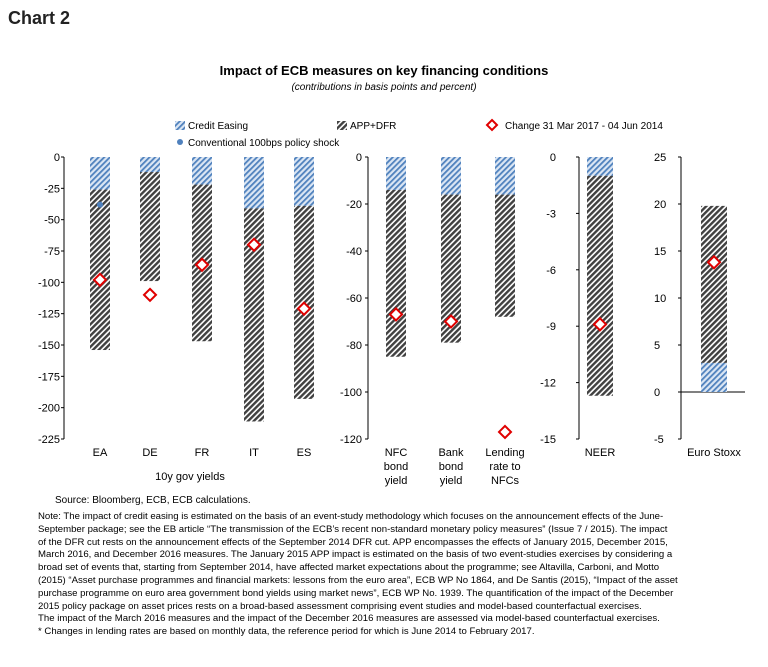  I want to click on y-tick-label: 10, so click(660, 299).